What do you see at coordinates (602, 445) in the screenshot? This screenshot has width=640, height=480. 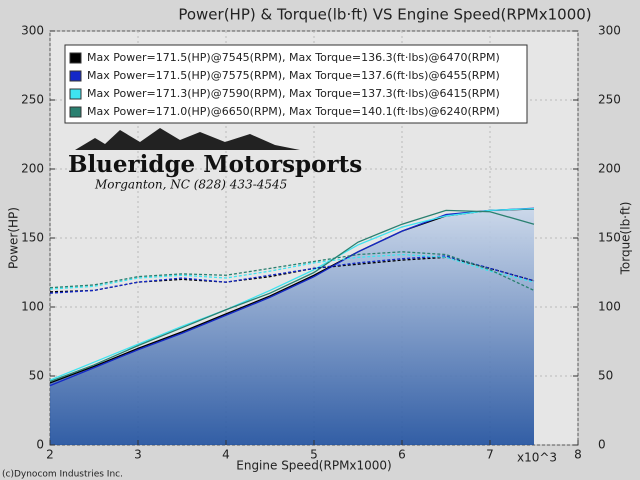 I see `y2-tick-label: 0` at bounding box center [602, 445].